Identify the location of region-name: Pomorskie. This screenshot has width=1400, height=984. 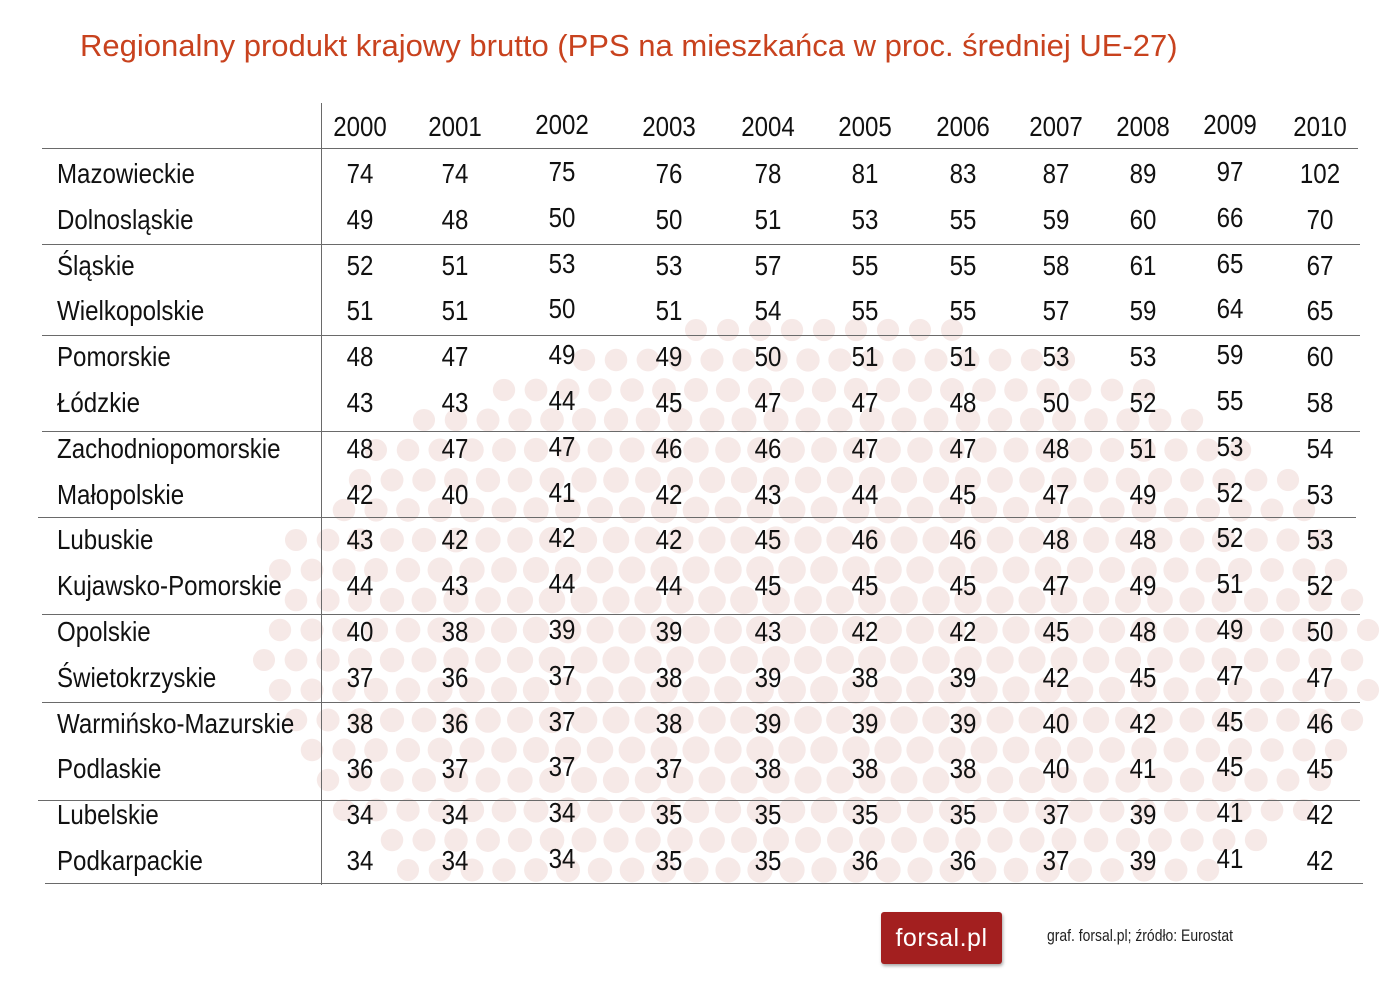
(114, 357).